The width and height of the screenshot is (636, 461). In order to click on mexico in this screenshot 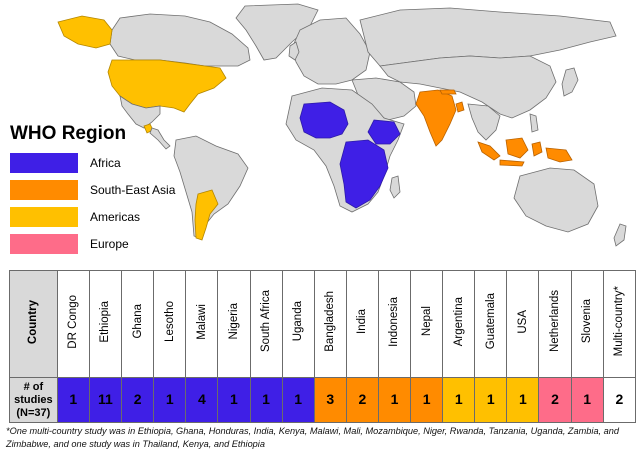, I will do `click(140, 112)`.